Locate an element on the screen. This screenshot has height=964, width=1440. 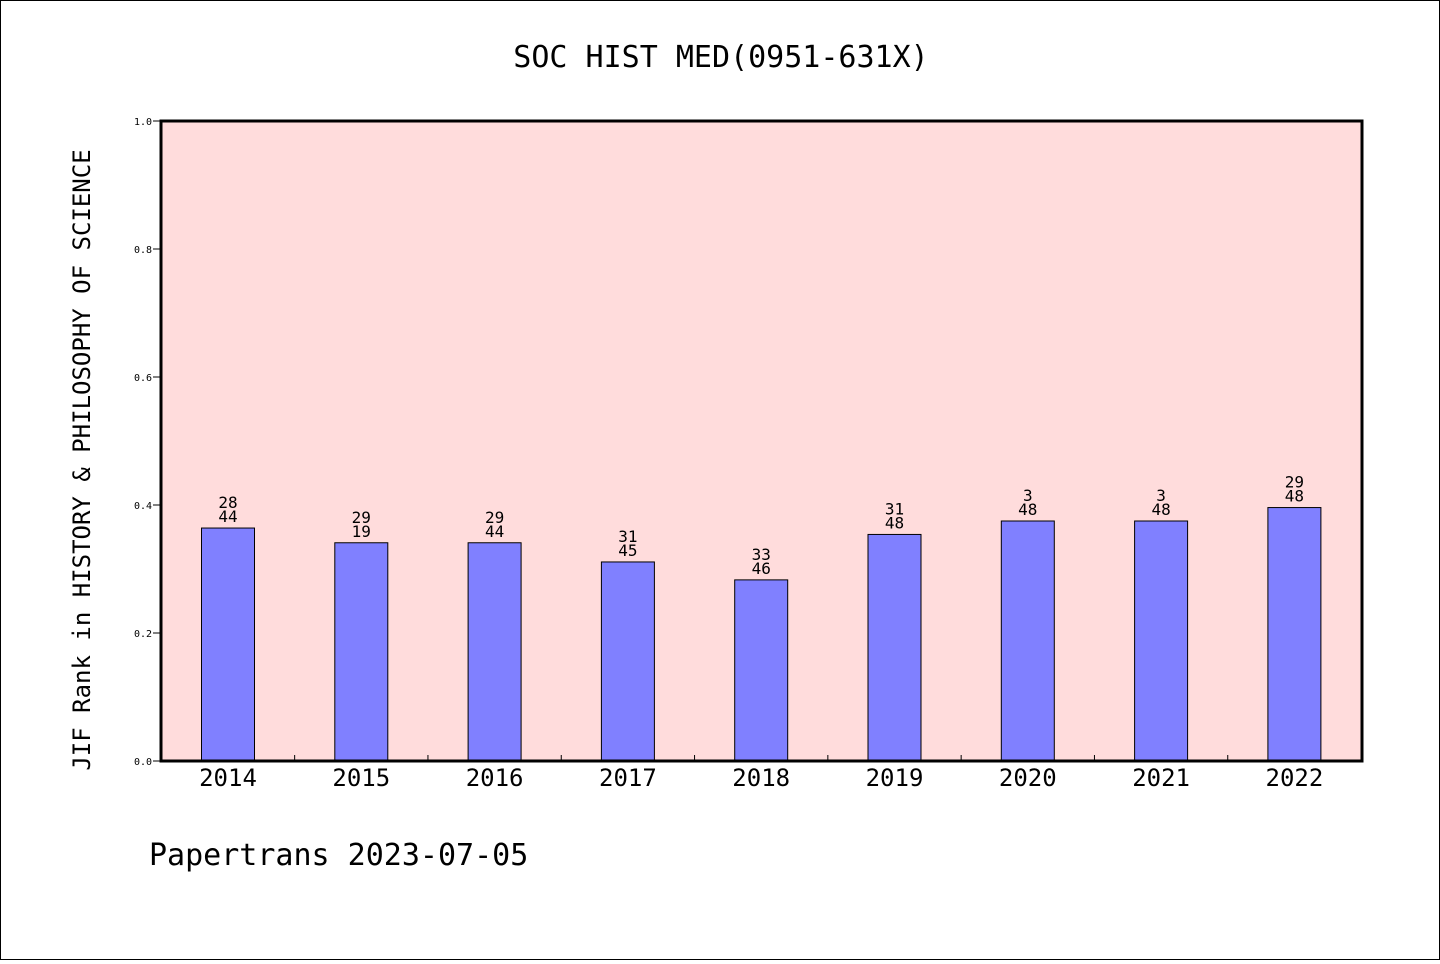
bar-2017 is located at coordinates (627, 661).